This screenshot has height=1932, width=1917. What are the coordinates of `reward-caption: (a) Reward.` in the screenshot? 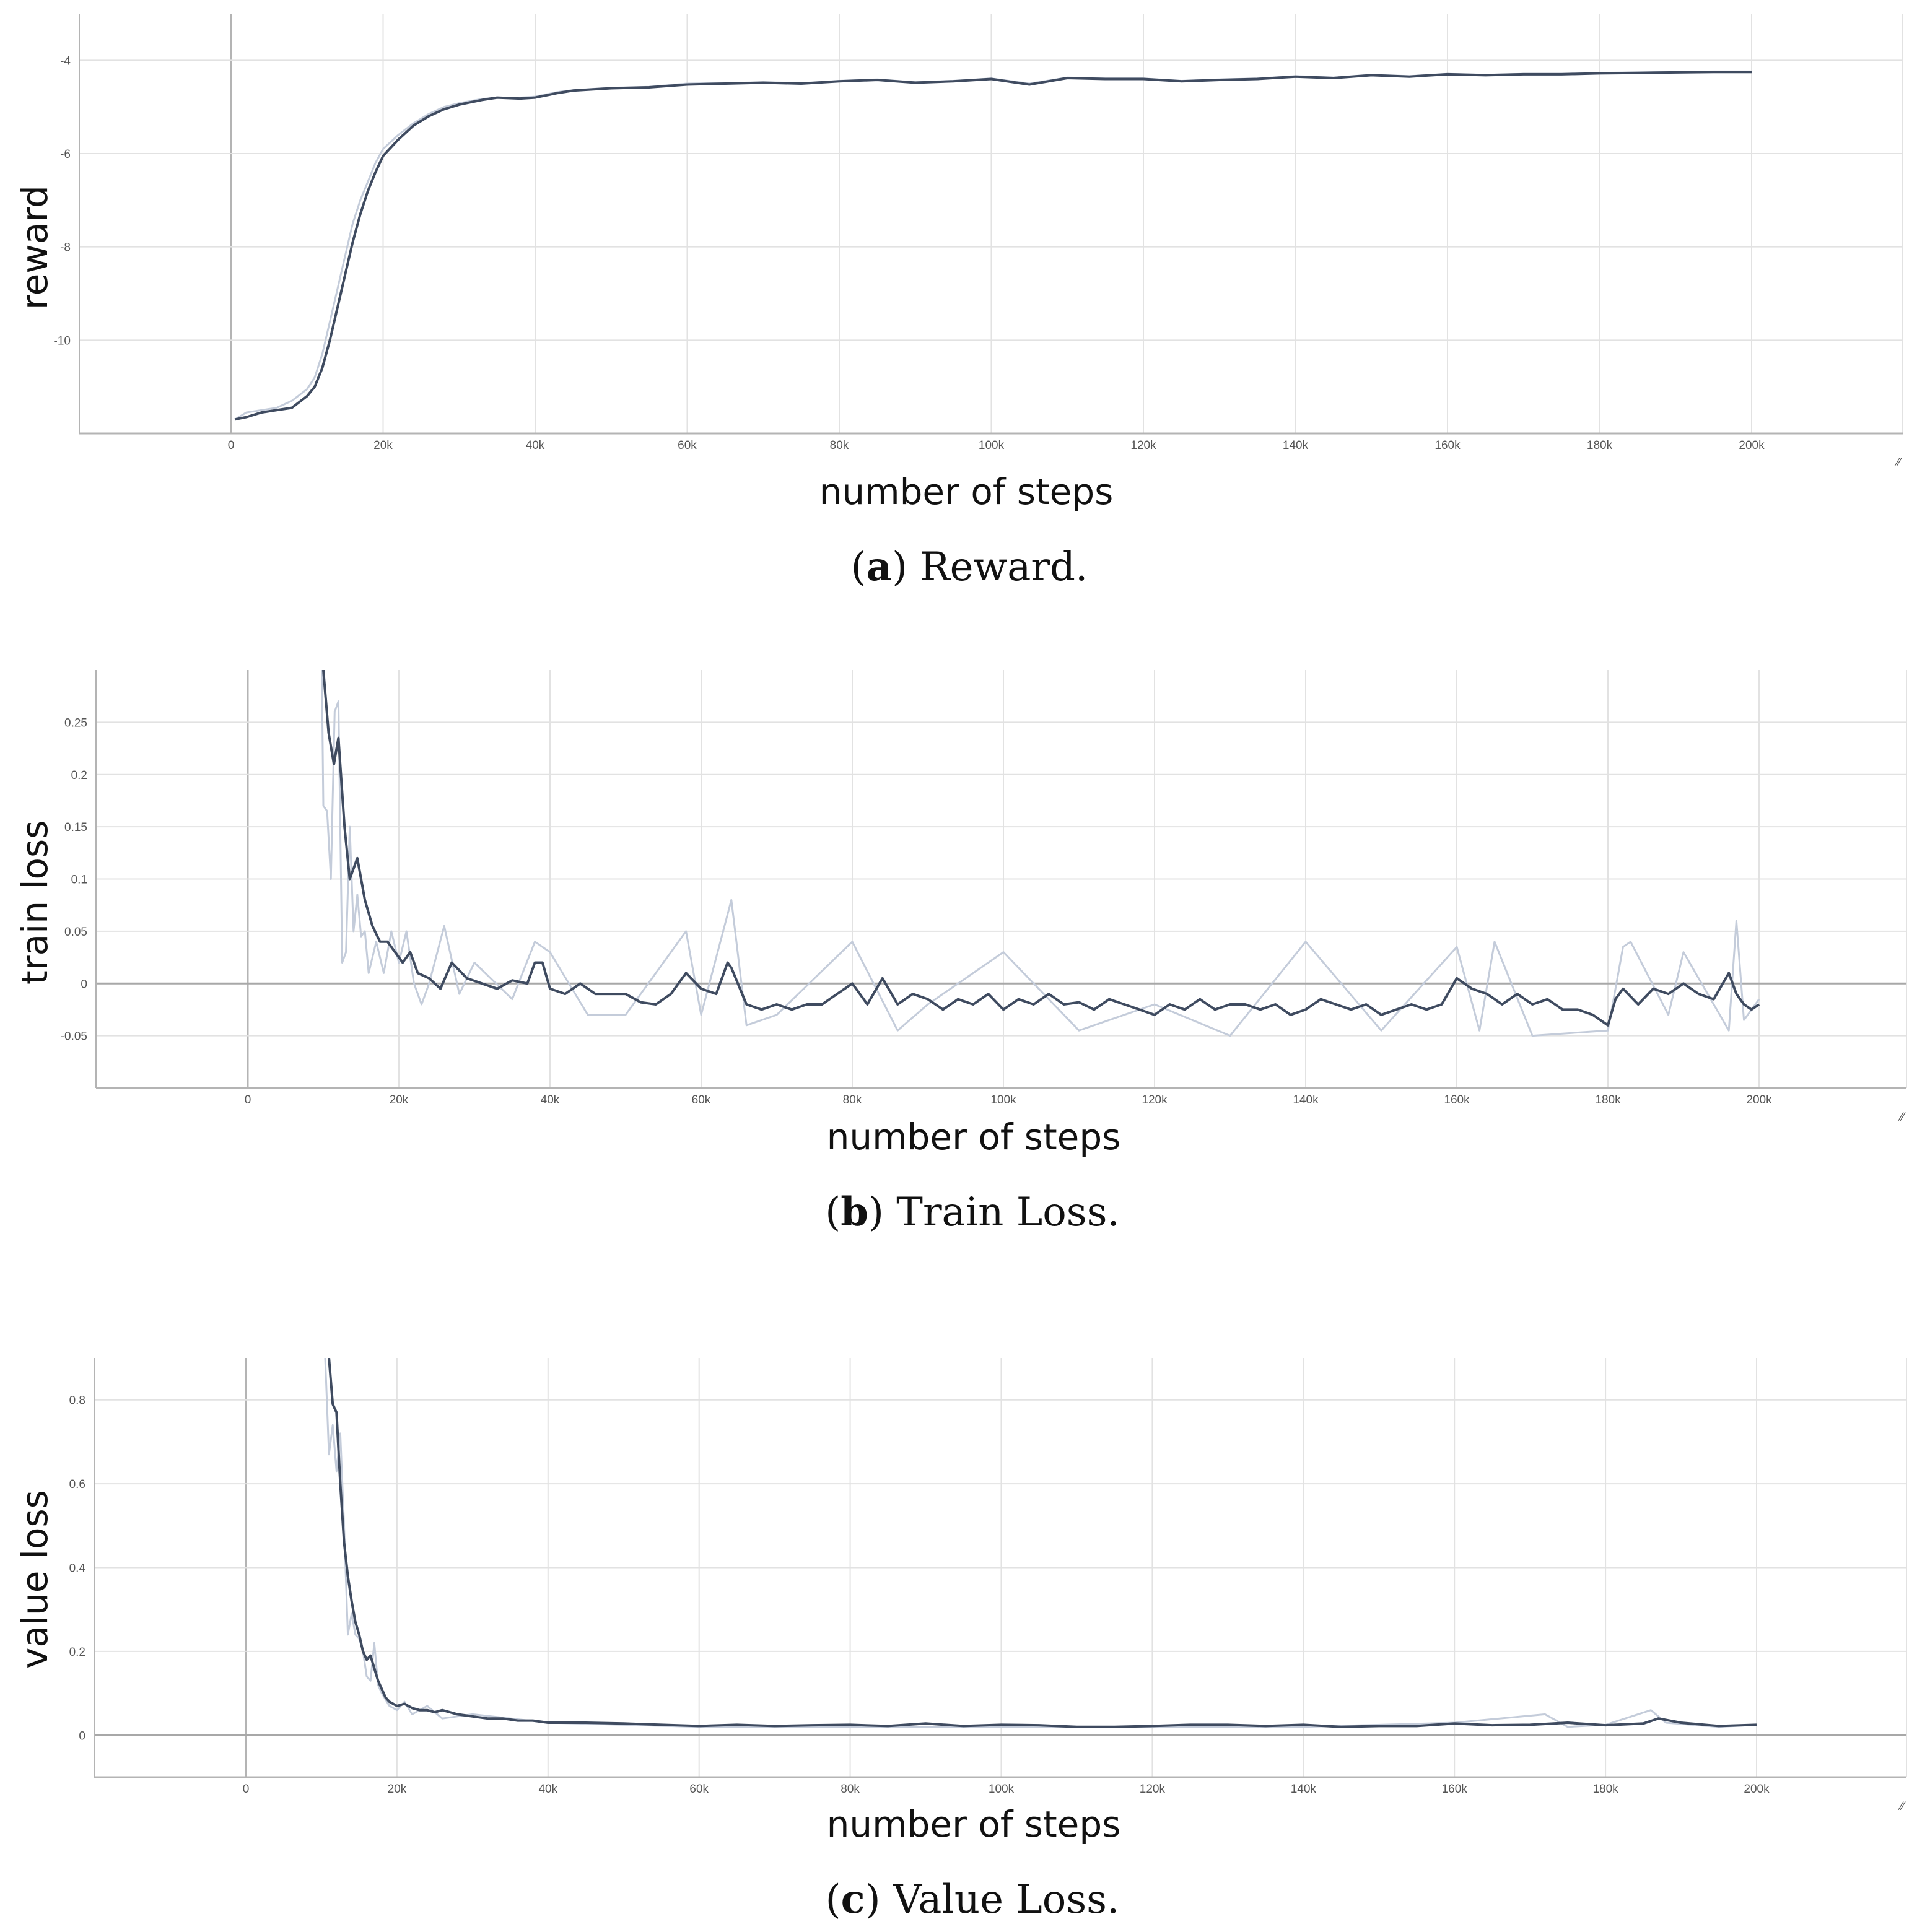 It's located at (969, 567).